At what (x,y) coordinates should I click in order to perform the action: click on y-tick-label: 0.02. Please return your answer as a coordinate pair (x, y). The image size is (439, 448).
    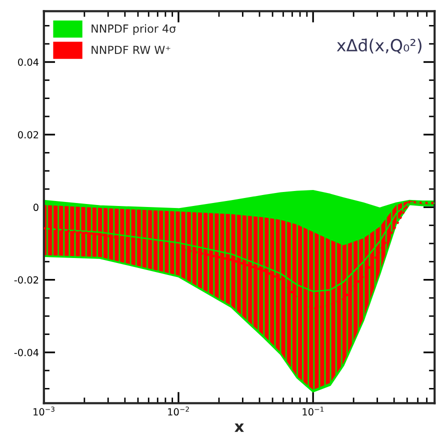
    Looking at the image, I should click on (28, 134).